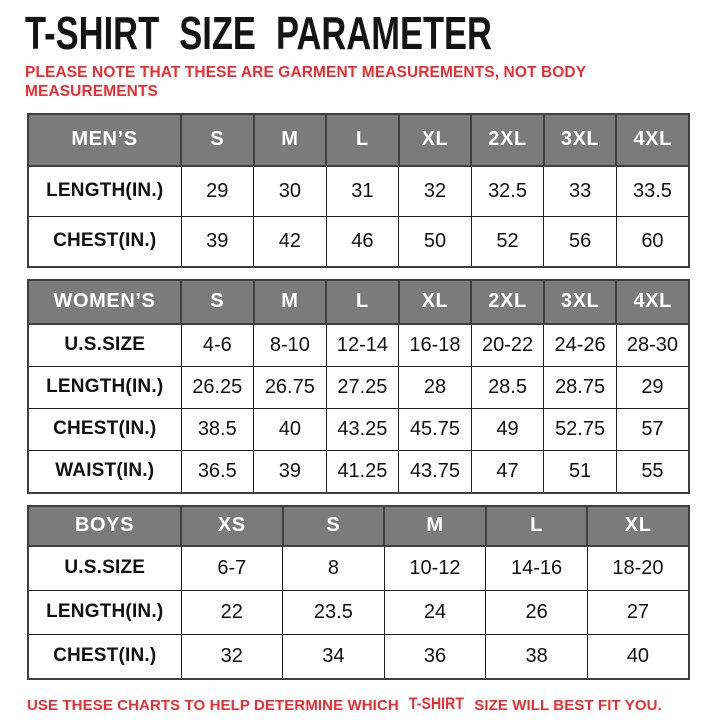 The width and height of the screenshot is (720, 720). I want to click on value-cell: 36, so click(435, 656).